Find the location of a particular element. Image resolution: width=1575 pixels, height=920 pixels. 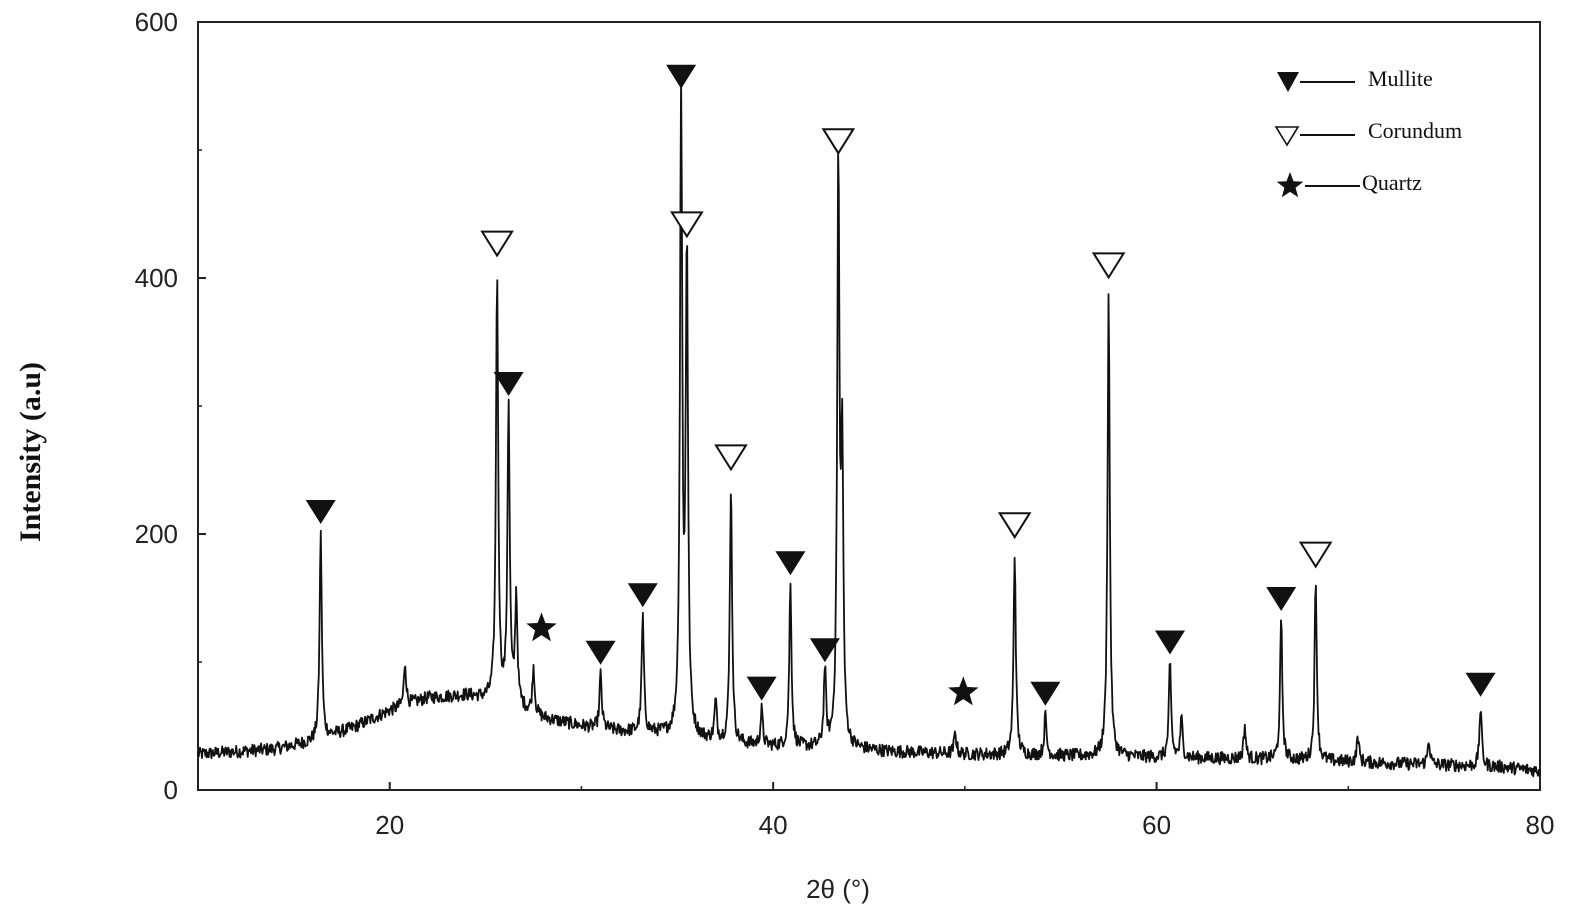

x-tick-label: 40 is located at coordinates (773, 825).